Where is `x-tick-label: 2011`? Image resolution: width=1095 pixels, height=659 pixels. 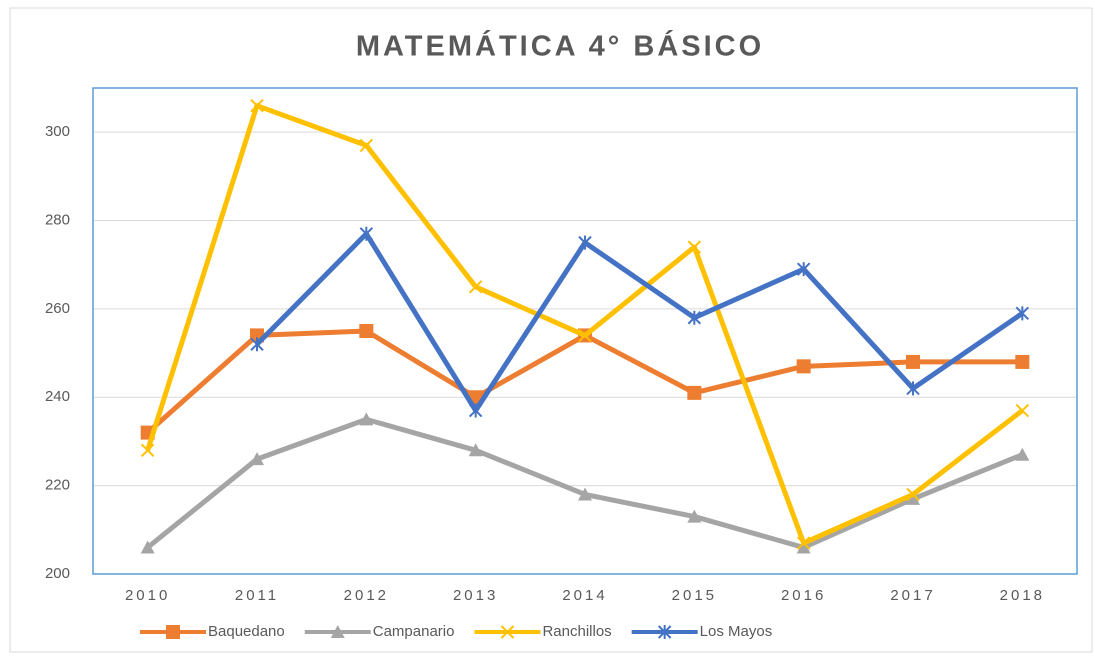
x-tick-label: 2011 is located at coordinates (257, 595).